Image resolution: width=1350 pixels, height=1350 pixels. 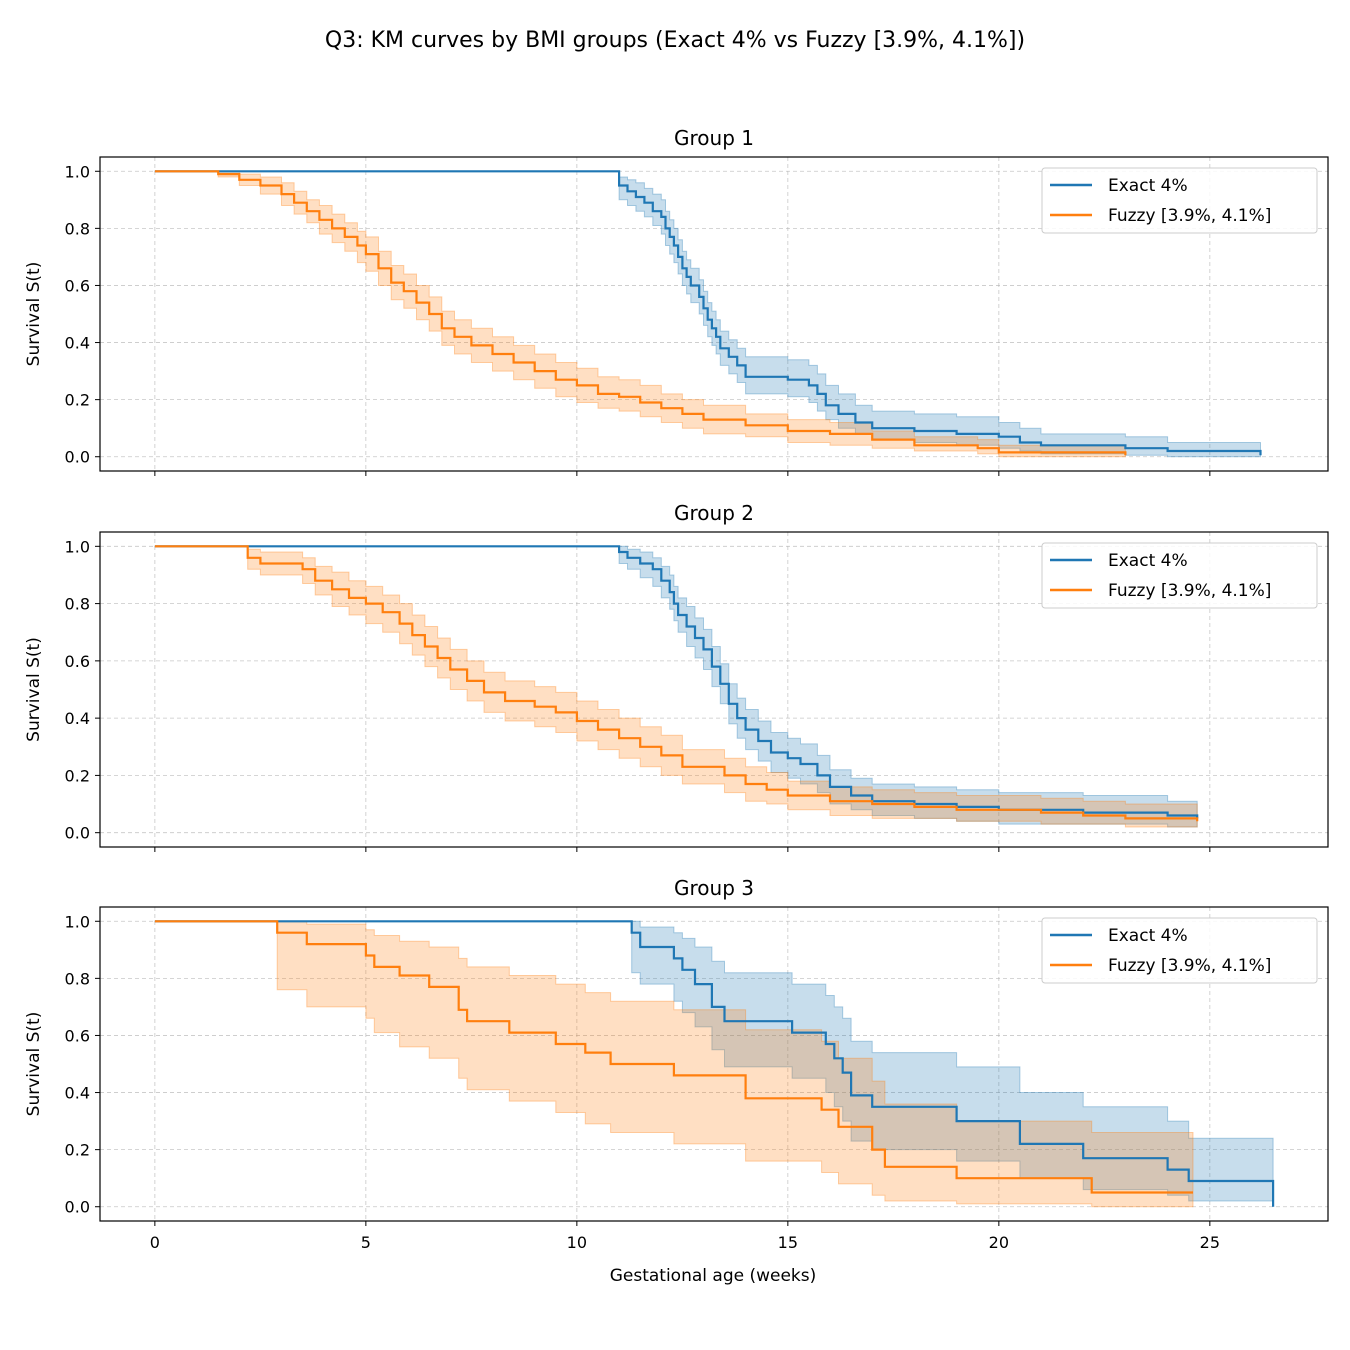 I want to click on x-tick-label: 10, so click(x=577, y=1242).